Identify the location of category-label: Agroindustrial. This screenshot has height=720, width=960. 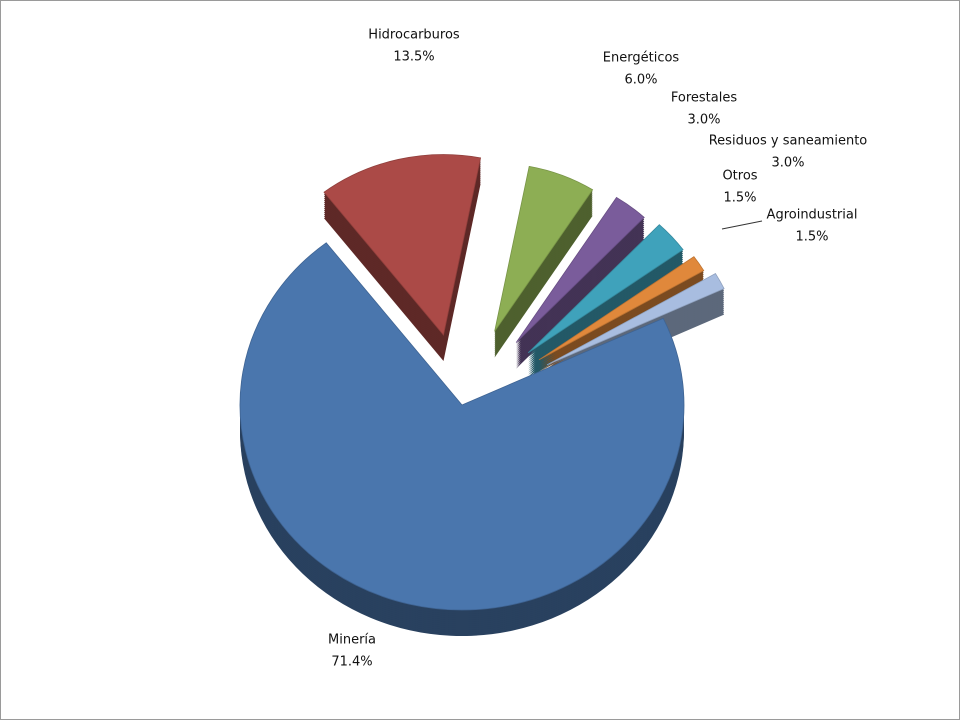
(812, 215).